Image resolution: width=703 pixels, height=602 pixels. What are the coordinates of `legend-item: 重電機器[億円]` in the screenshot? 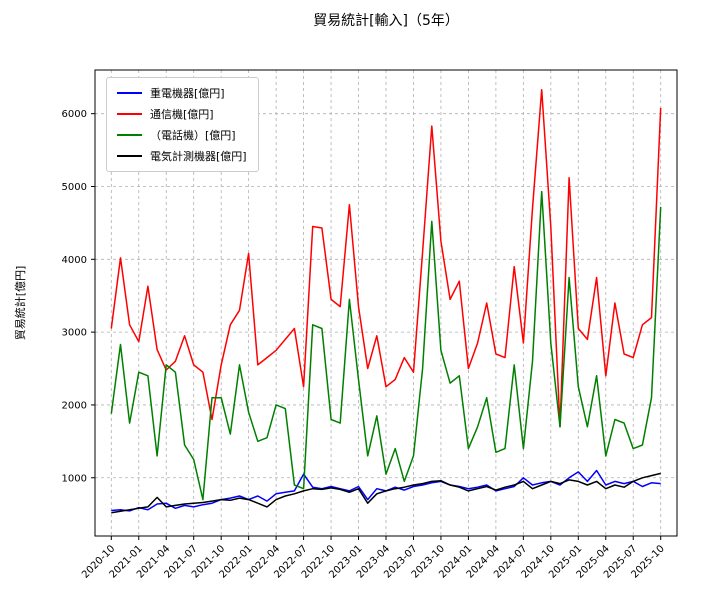 It's located at (182, 93).